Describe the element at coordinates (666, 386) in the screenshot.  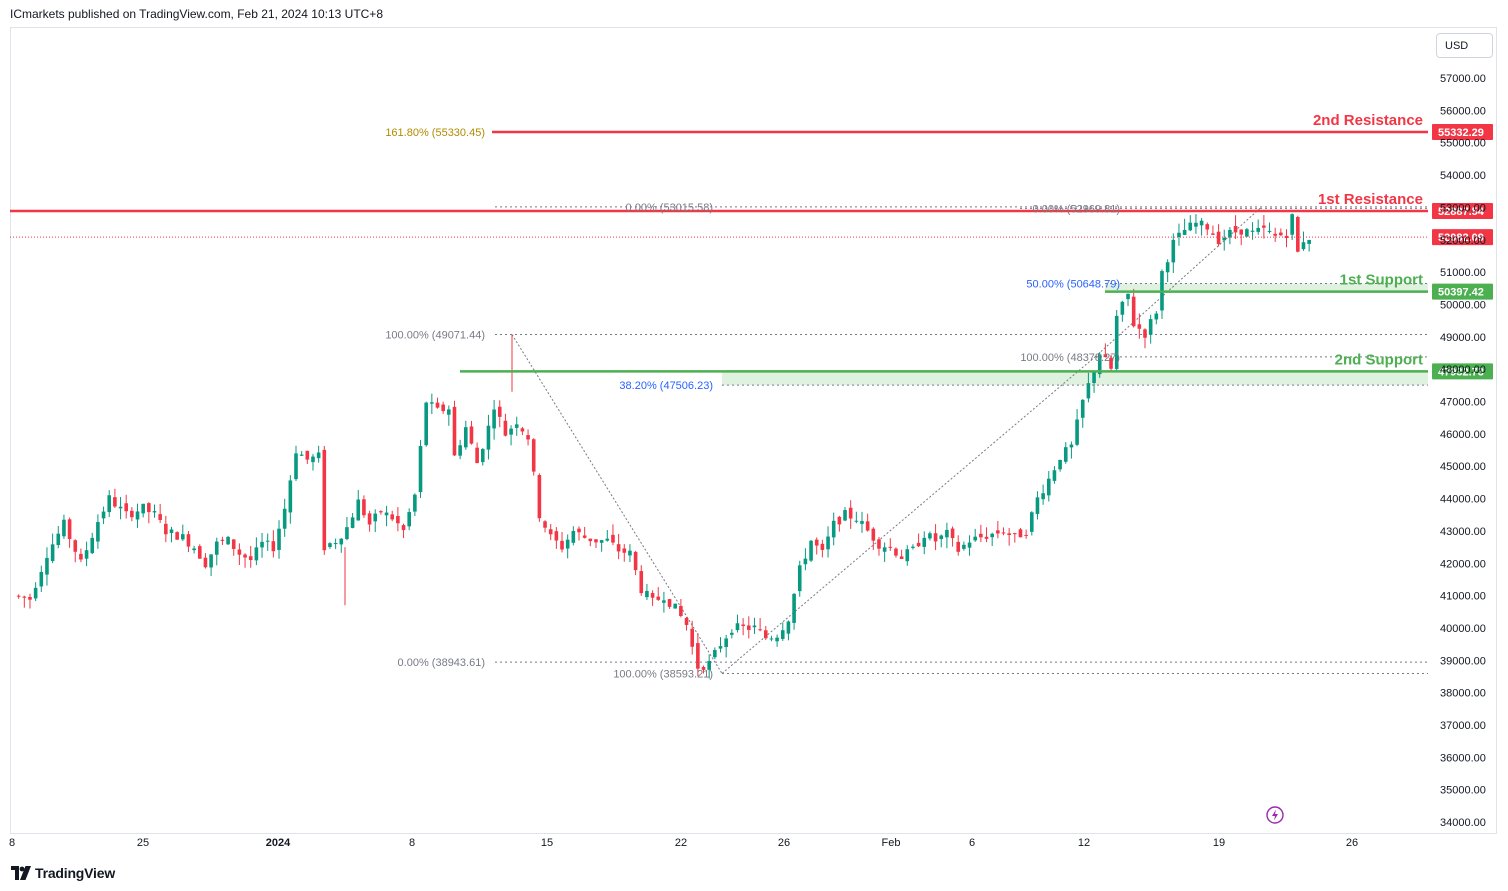
I see `fib-label: 38.20% (47506.23)` at that location.